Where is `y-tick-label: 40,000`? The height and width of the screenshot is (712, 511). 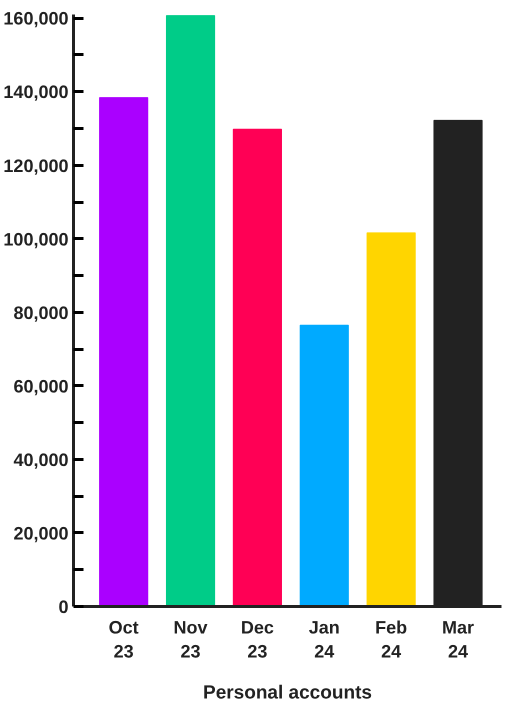
y-tick-label: 40,000 is located at coordinates (41, 460).